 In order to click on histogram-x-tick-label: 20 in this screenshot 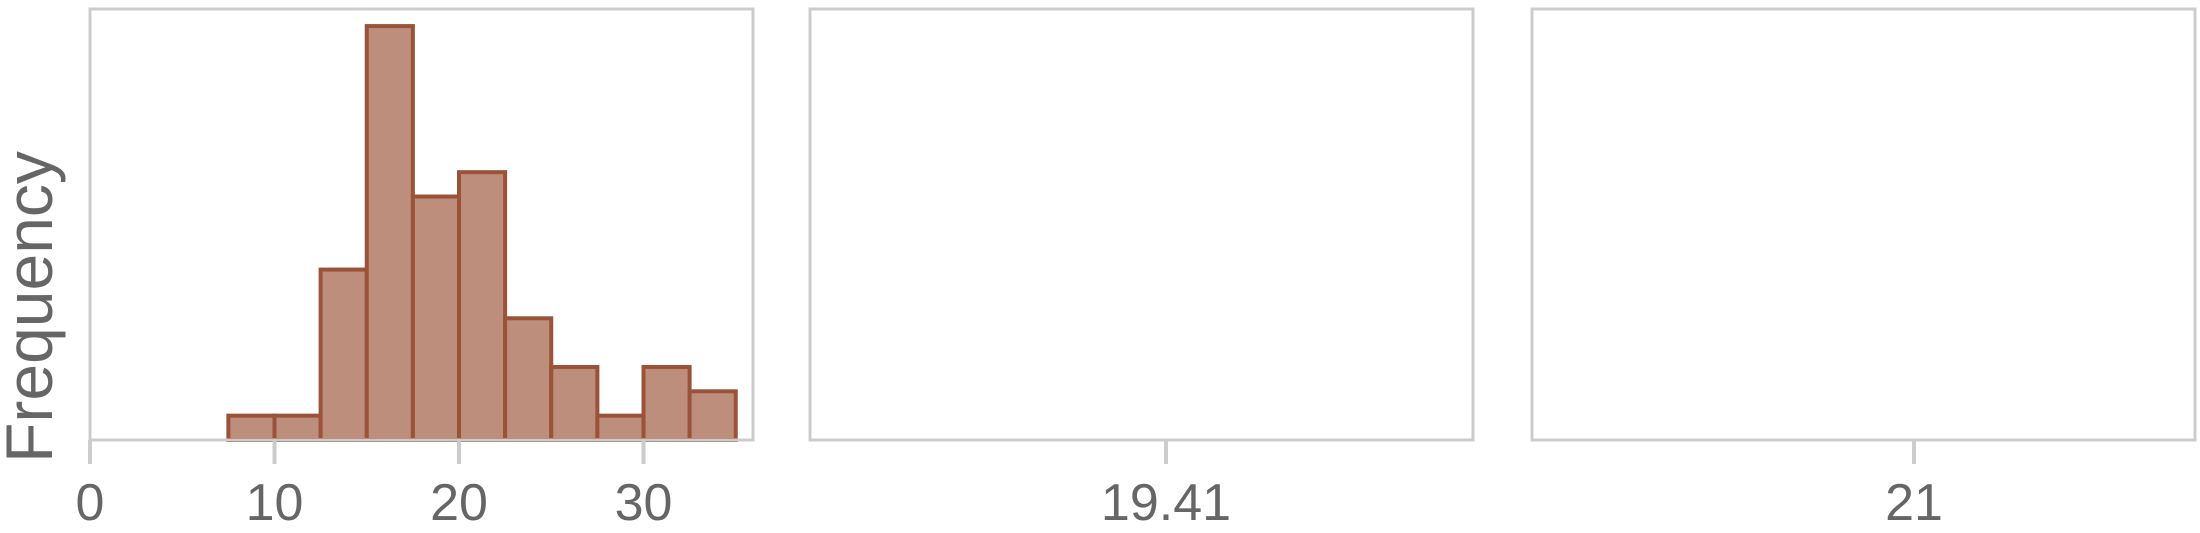, I will do `click(459, 503)`.